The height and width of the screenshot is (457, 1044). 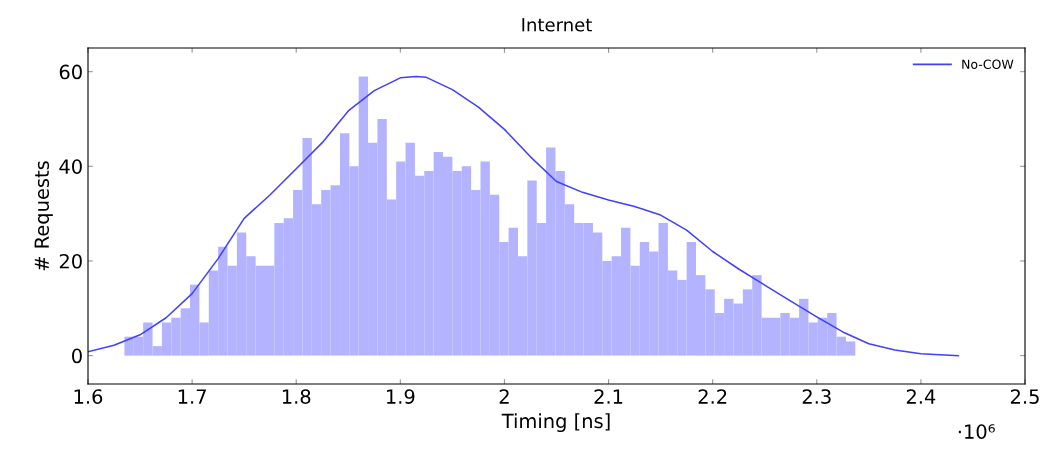 What do you see at coordinates (43, 216) in the screenshot?
I see `y-axis-title: # Requests` at bounding box center [43, 216].